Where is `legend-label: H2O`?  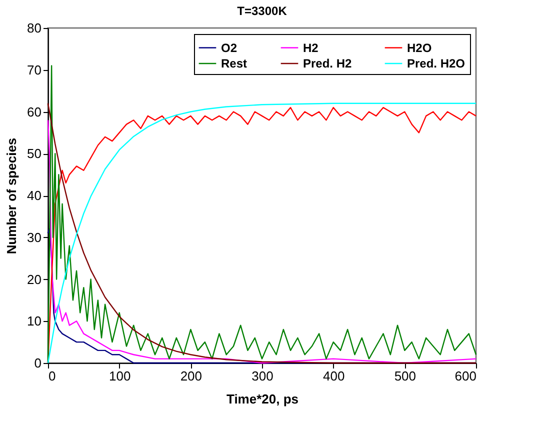
legend-label: H2O is located at coordinates (419, 47).